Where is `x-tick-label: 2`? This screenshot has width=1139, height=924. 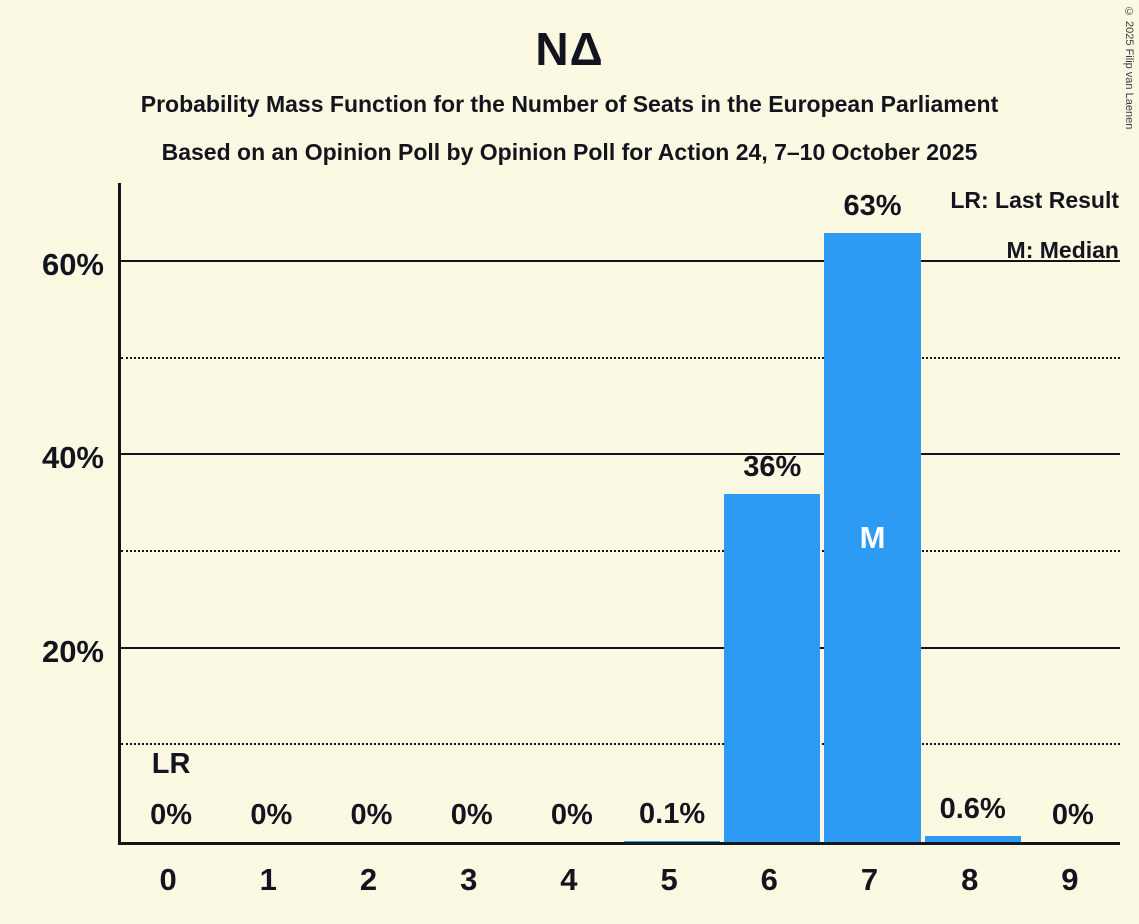
x-tick-label: 2 is located at coordinates (368, 879).